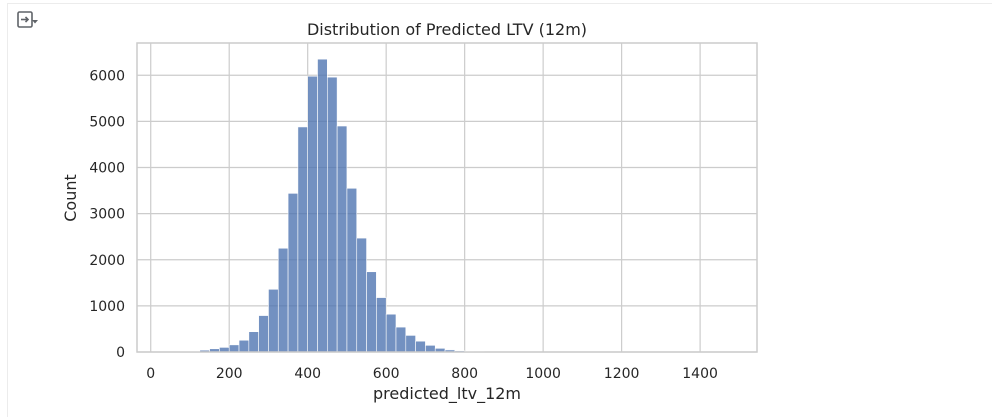 The width and height of the screenshot is (992, 417). Describe the element at coordinates (120, 353) in the screenshot. I see `y-tick-label: 0` at that location.